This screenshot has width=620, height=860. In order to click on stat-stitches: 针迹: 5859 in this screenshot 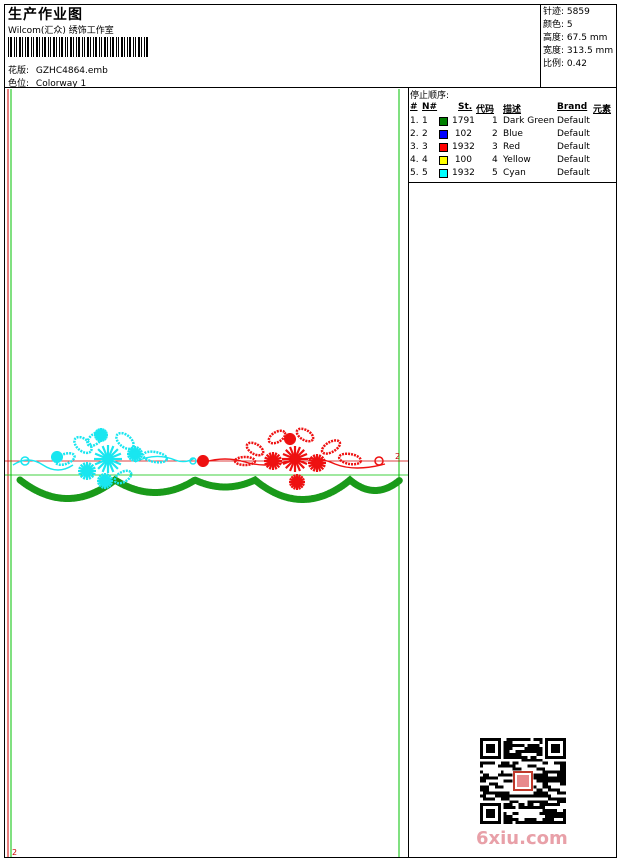, I will do `click(580, 12)`.